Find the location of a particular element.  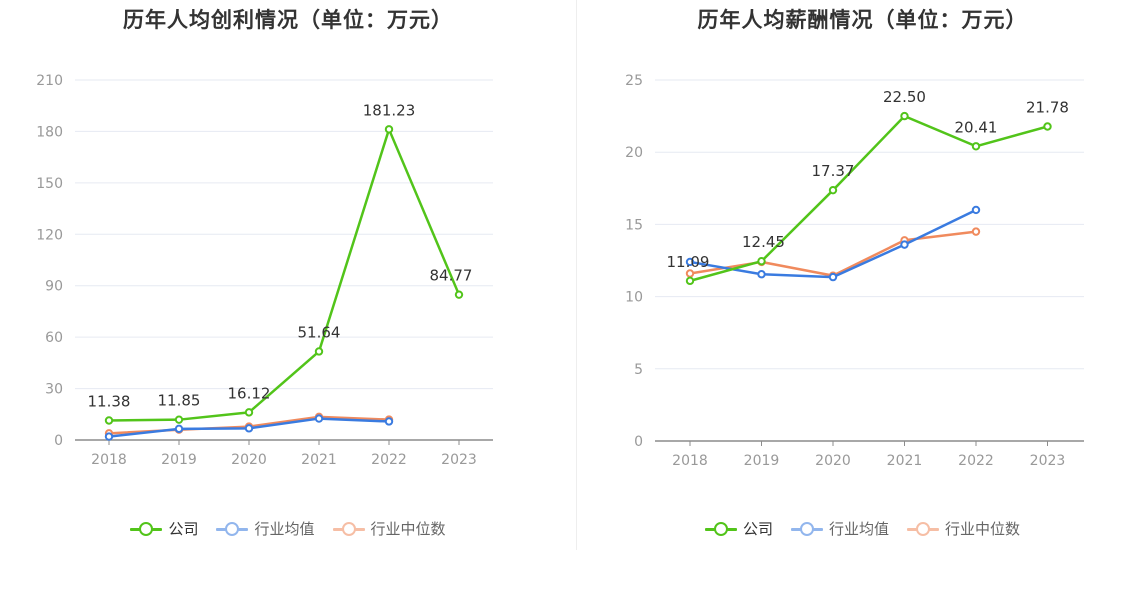

data-label: 11.09 is located at coordinates (688, 262).